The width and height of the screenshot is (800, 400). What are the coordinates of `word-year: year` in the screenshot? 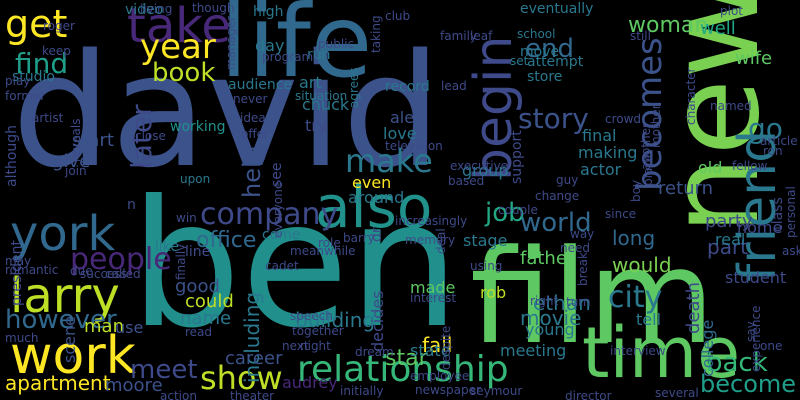 It's located at (178, 47).